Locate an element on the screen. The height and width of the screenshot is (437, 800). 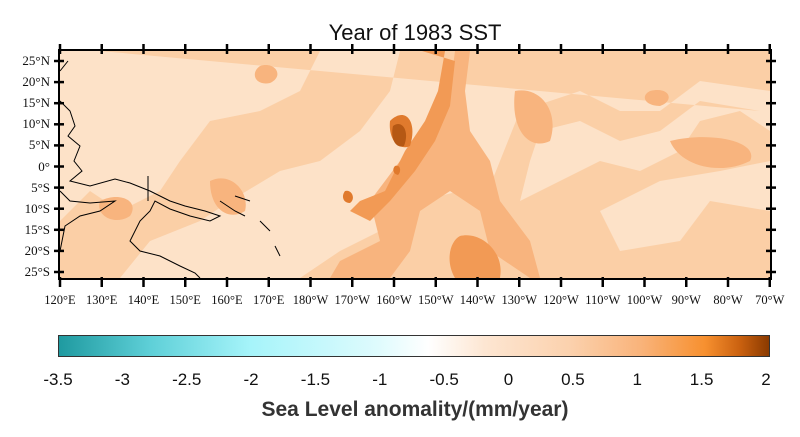
lon-tick-label: 120°W is located at coordinates (561, 300).